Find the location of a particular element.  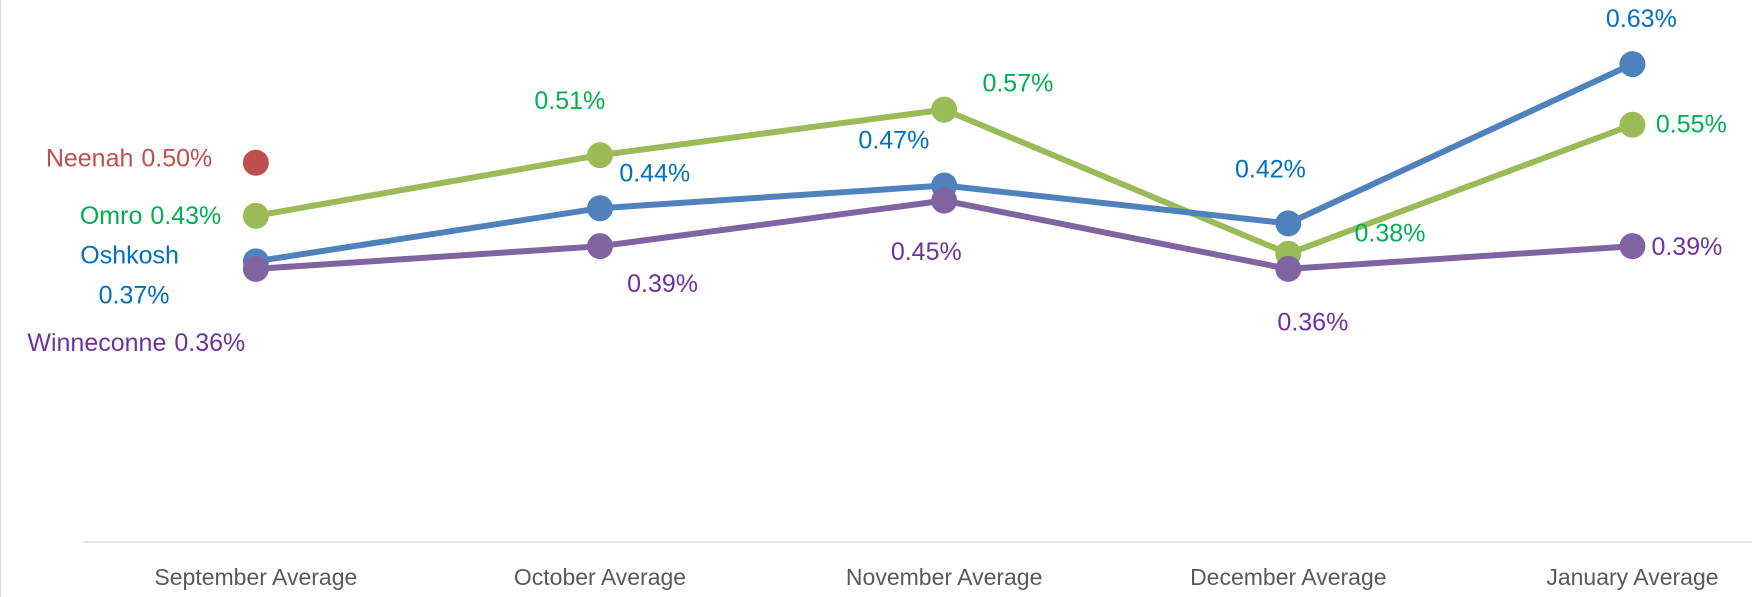

x-tick-label: January Average is located at coordinates (1632, 577).